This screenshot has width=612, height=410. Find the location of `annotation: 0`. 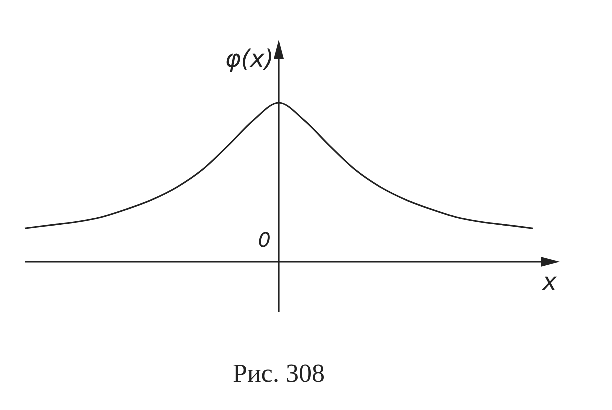

annotation: 0 is located at coordinates (264, 240).